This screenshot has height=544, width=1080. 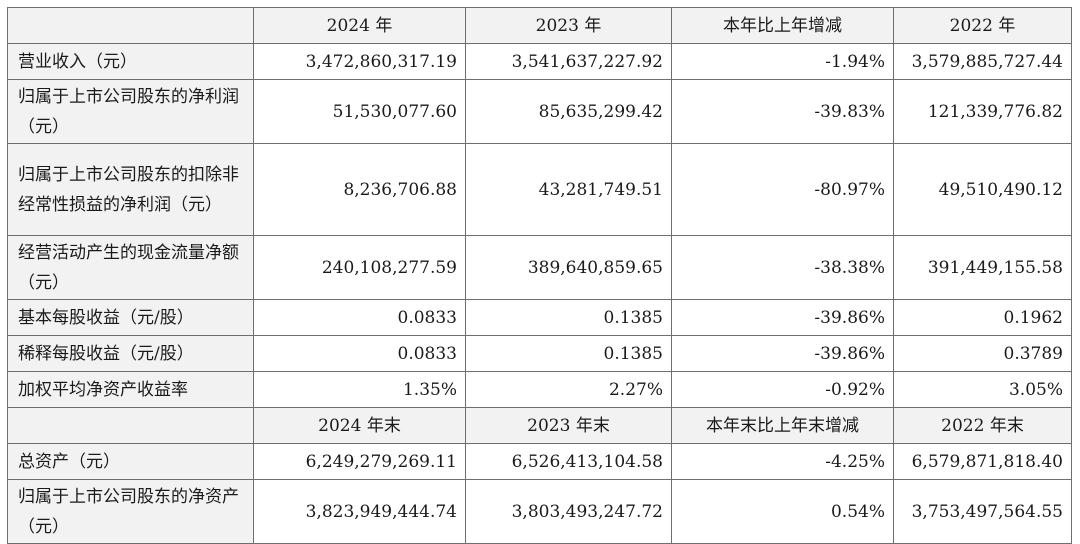 I want to click on cell-change: -38.38%, so click(x=782, y=267).